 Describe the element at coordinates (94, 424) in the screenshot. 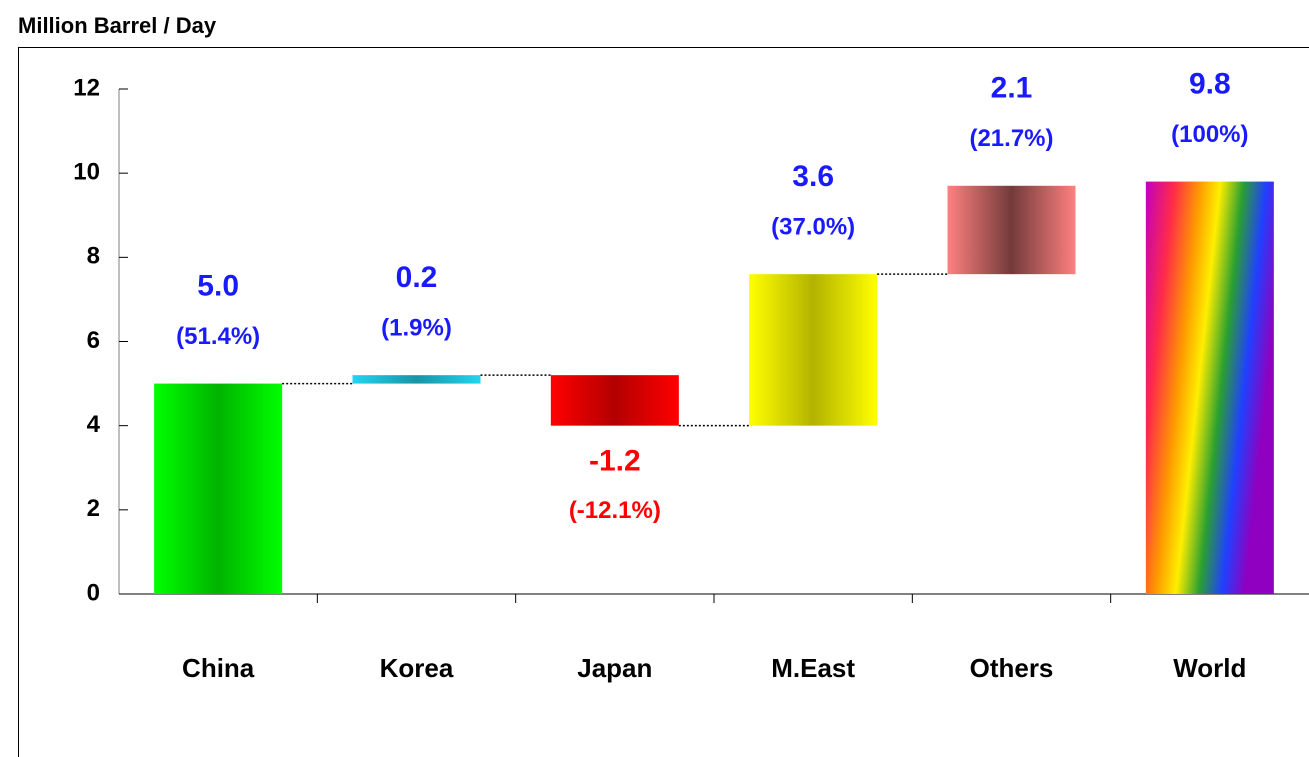

I see `y-tick-label: 4` at that location.